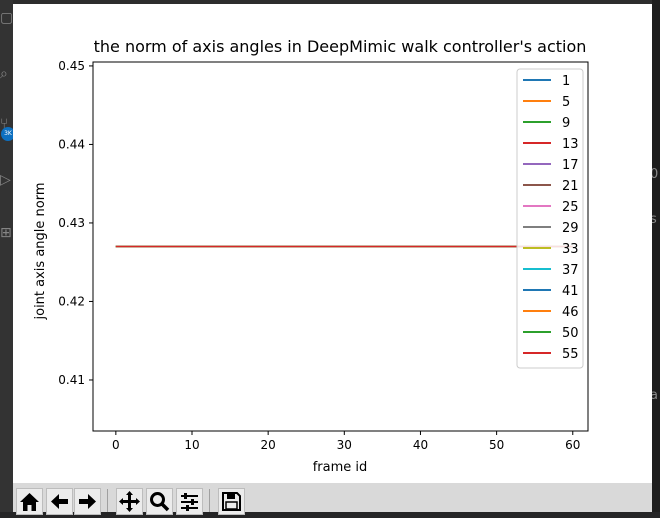 The width and height of the screenshot is (660, 518). I want to click on activity-bar: ▢ ⌕ ⑂ 3K ▷ ⊞, so click(7, 256).